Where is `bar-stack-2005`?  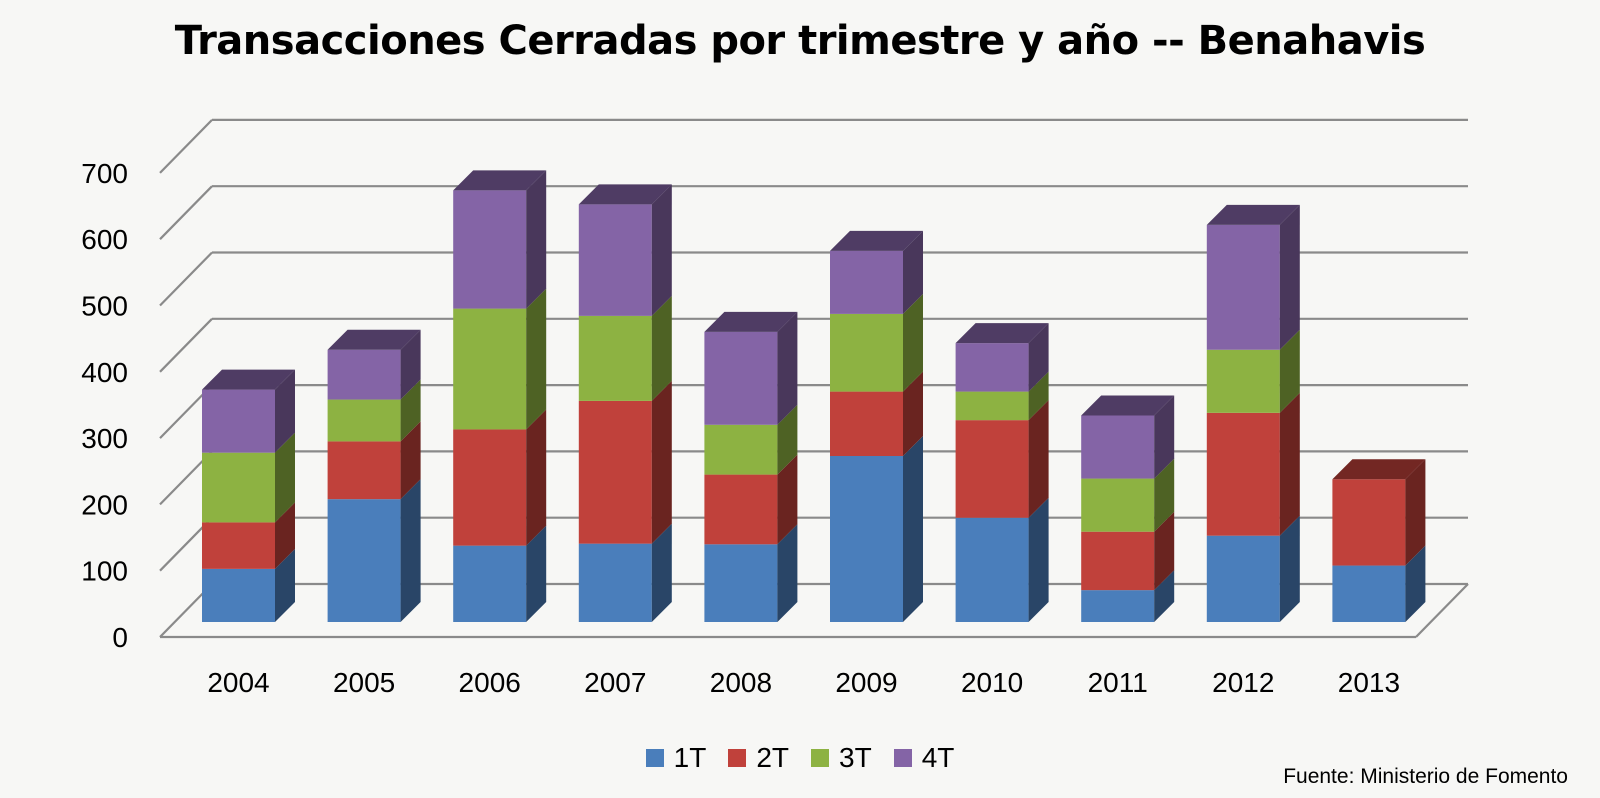 bar-stack-2005 is located at coordinates (374, 475).